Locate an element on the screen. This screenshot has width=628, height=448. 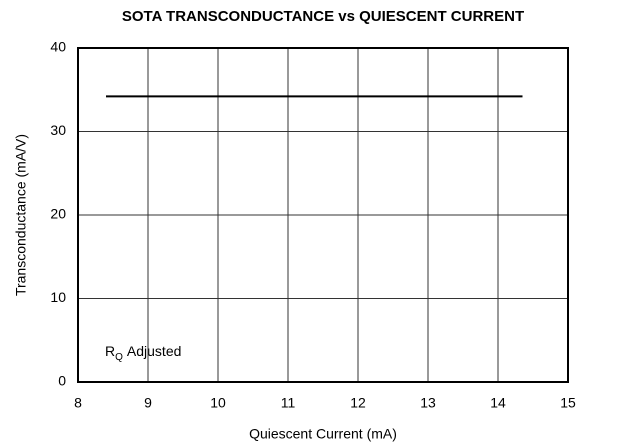
x-tick-label: 14 is located at coordinates (498, 403).